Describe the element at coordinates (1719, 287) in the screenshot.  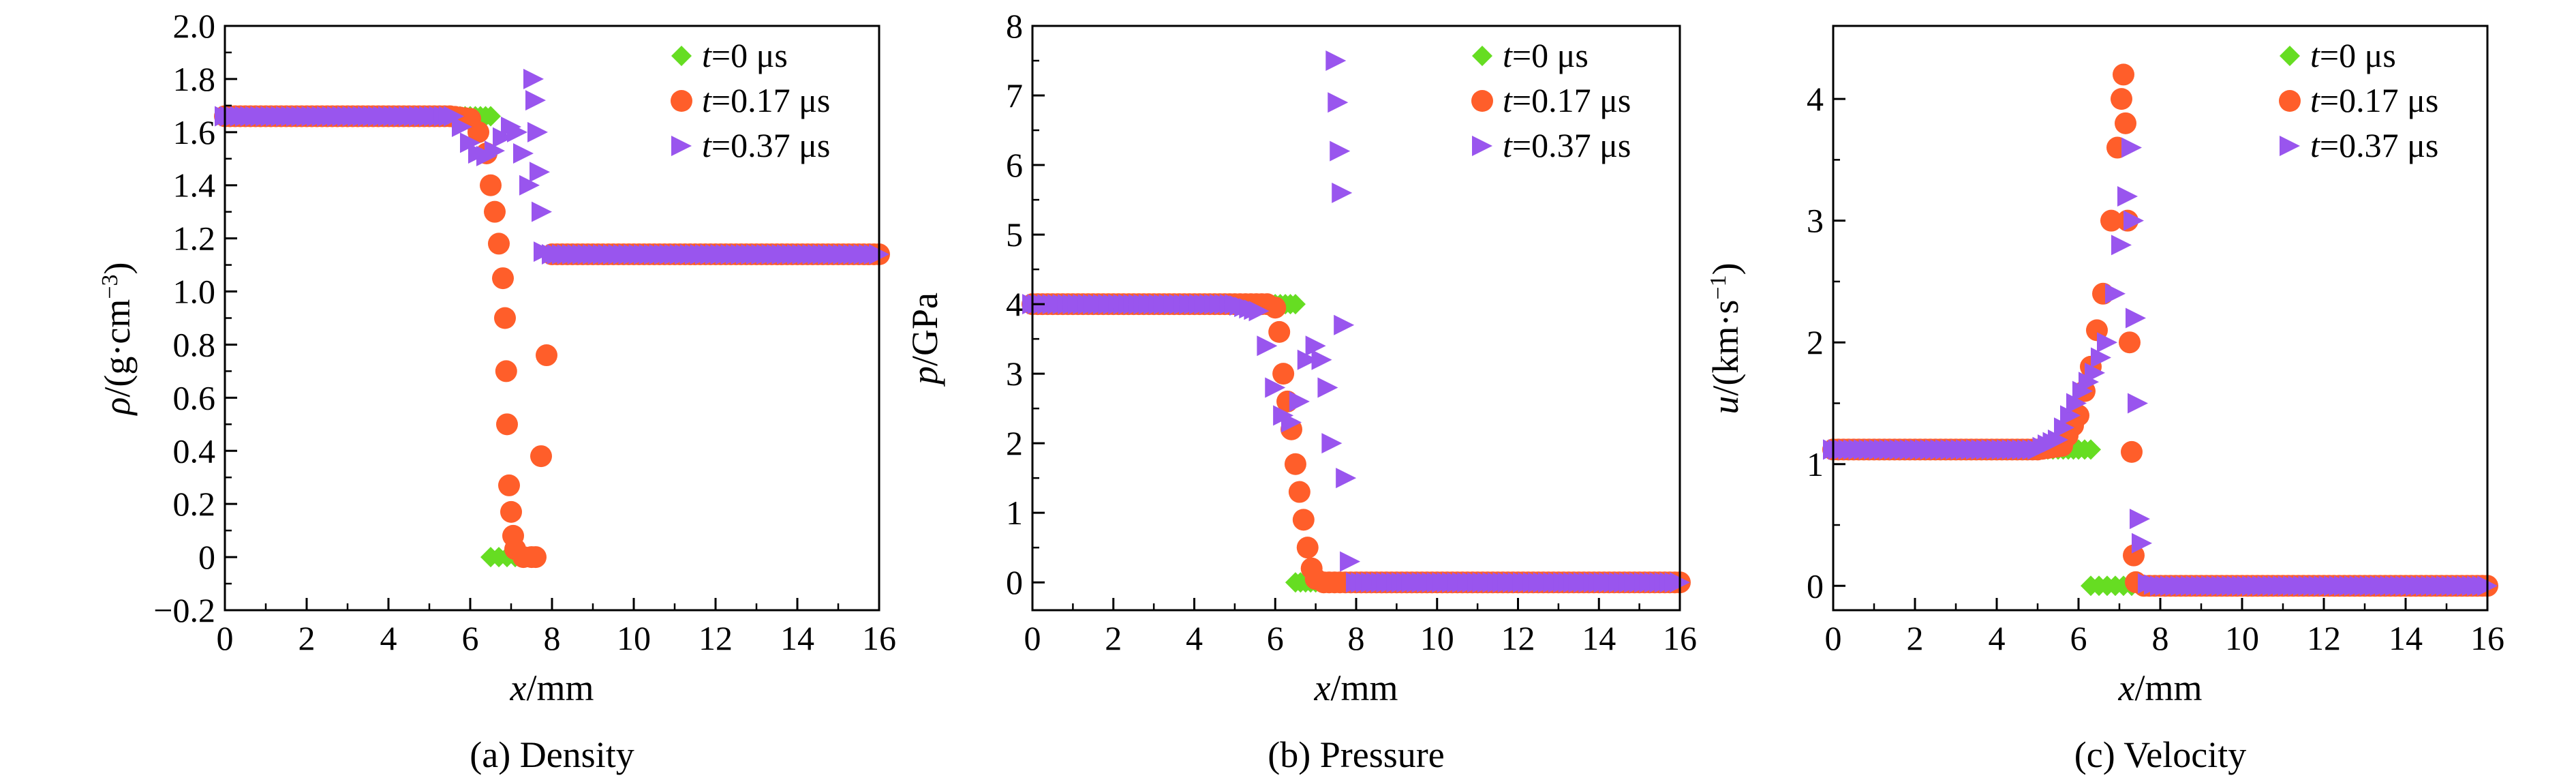
I see `y-axis-unit-exponent: −1` at that location.